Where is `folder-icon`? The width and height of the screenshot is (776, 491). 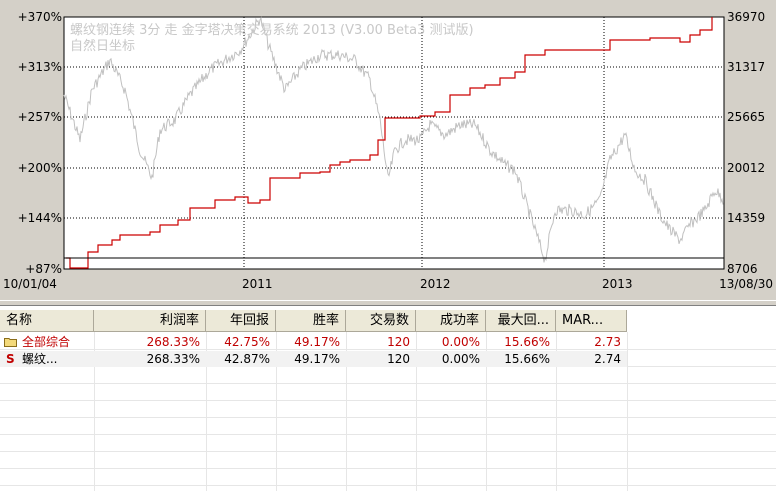 folder-icon is located at coordinates (10, 342).